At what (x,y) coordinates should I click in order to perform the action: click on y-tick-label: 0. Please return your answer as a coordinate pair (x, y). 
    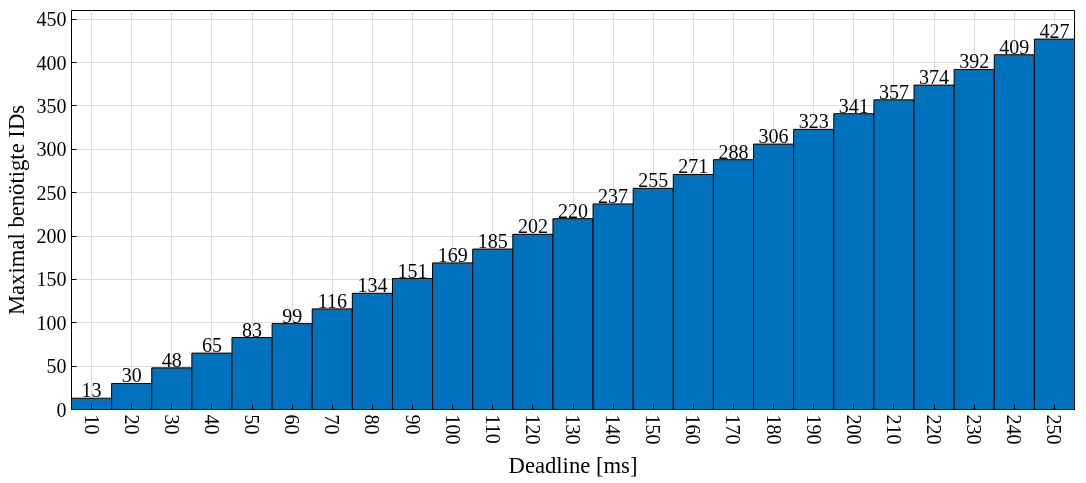
    Looking at the image, I should click on (61, 409).